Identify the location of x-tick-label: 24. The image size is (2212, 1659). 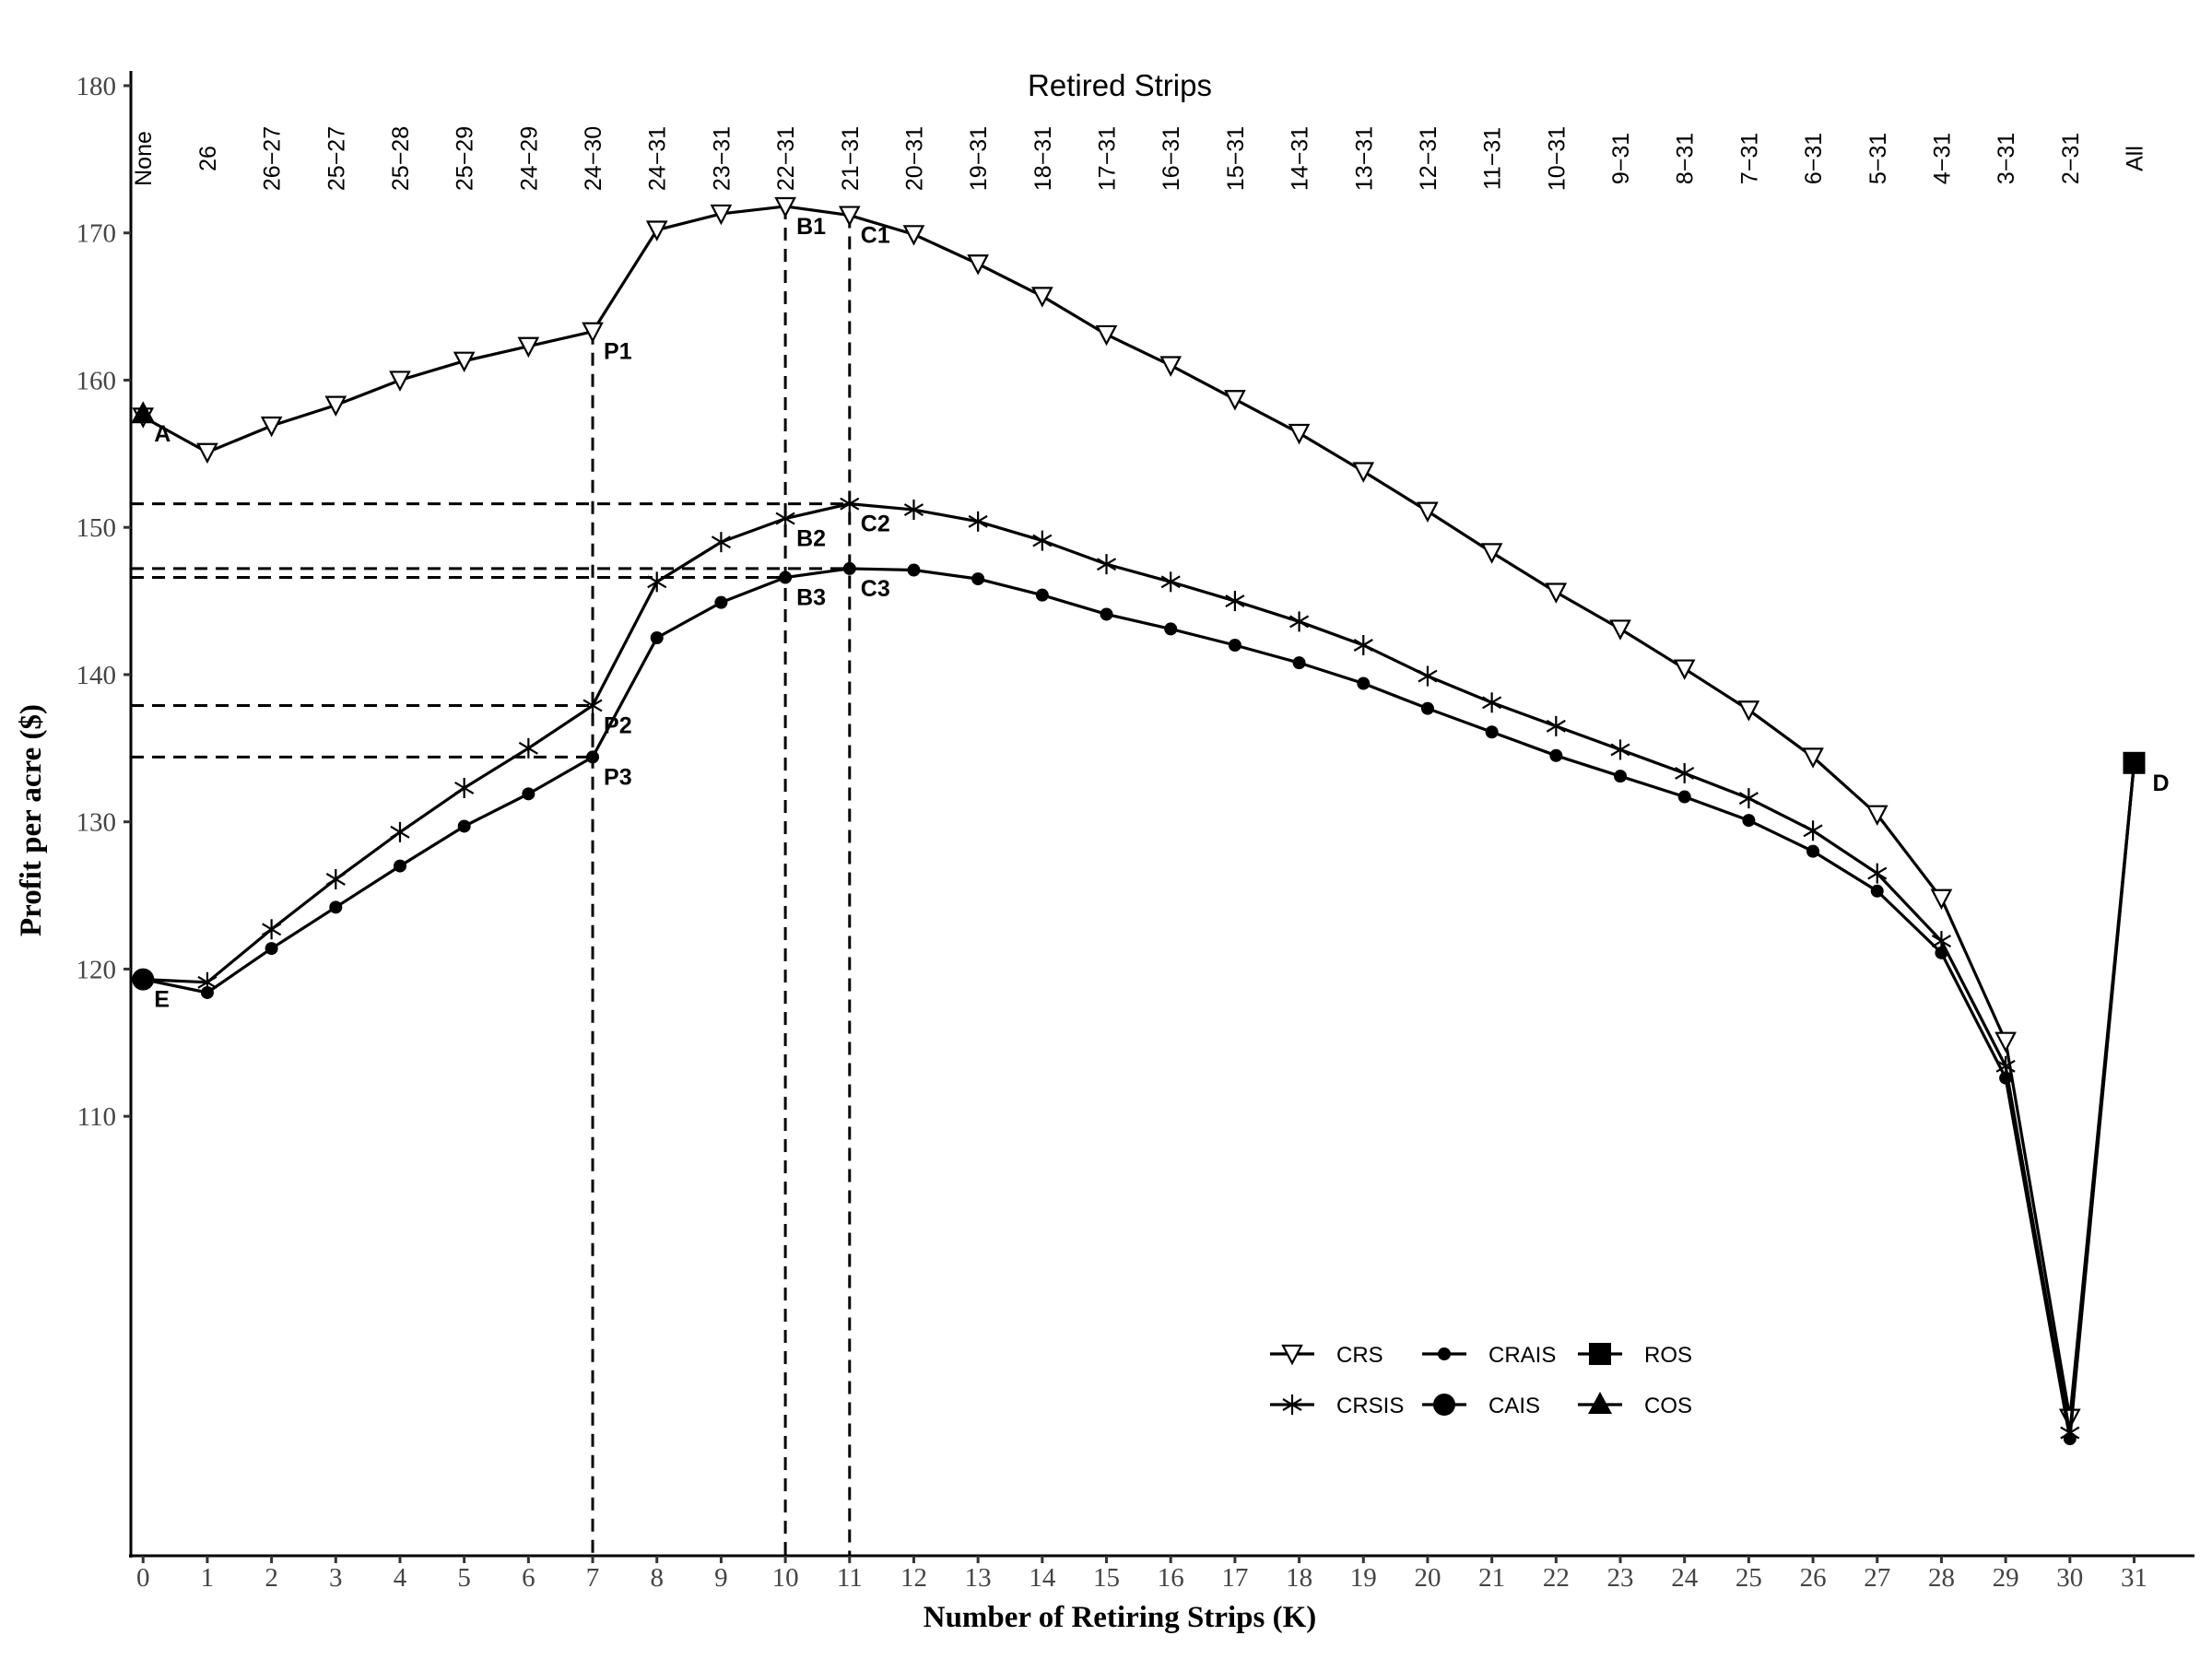
(1685, 1578).